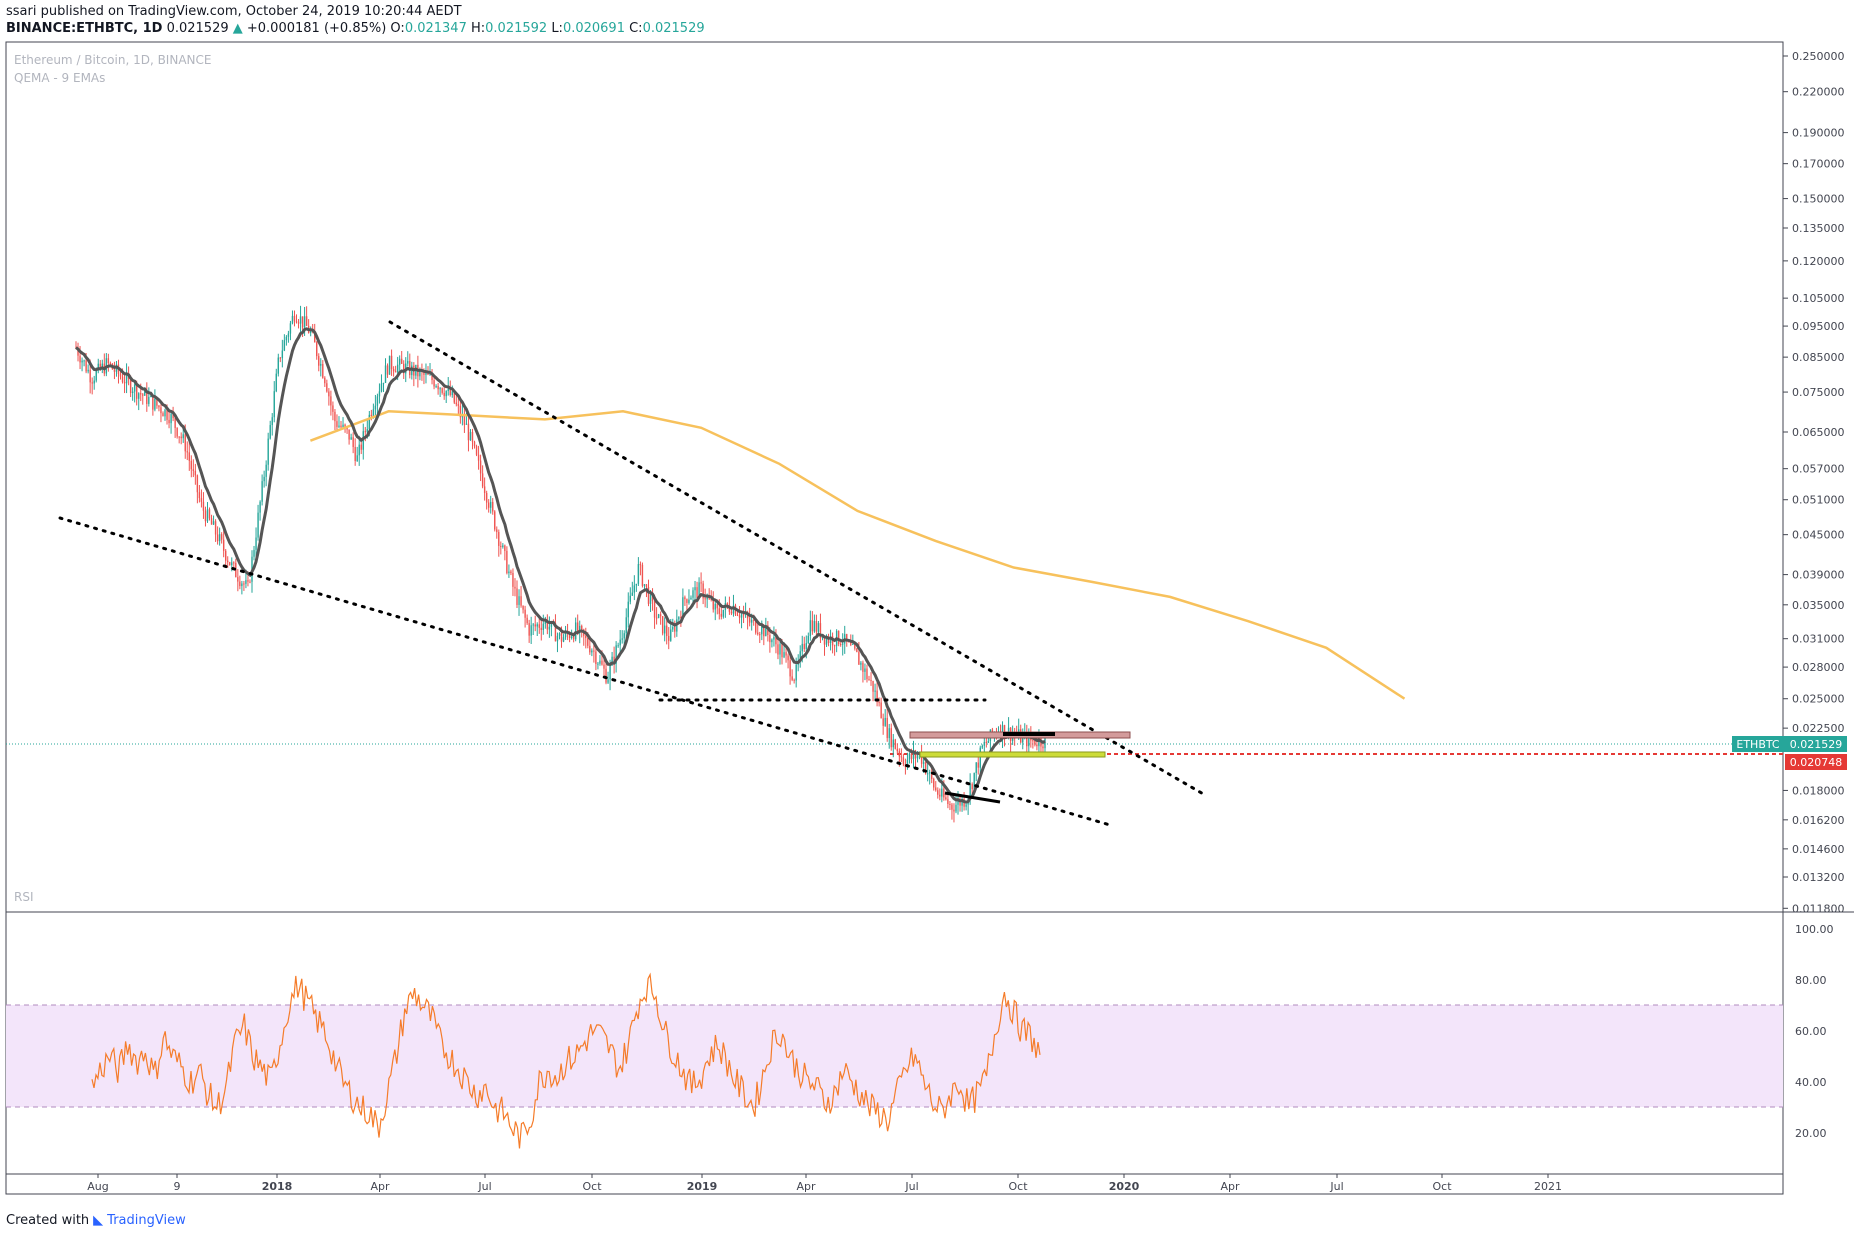 The width and height of the screenshot is (1854, 1237). I want to click on time-tick-8: Jul, so click(911, 1186).